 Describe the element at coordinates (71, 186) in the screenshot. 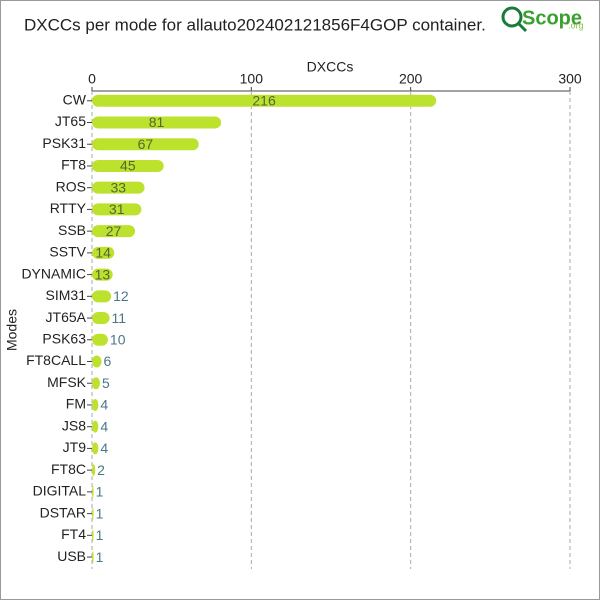

I see `y-tick-label: ROS` at that location.